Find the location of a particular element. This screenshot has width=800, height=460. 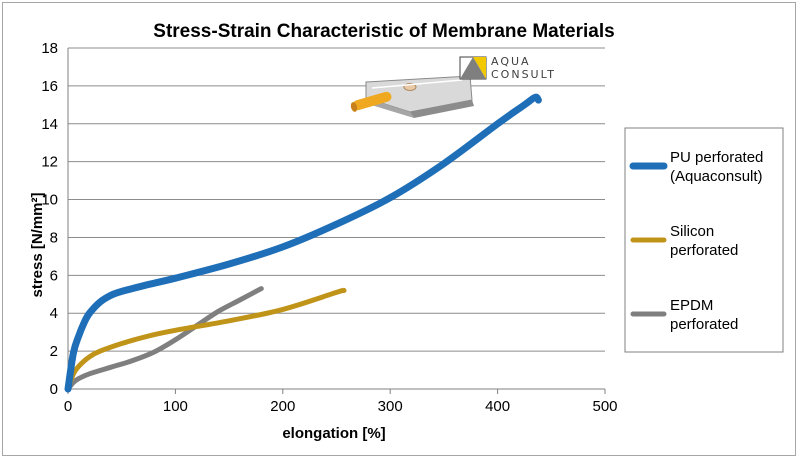

series-line-epdm is located at coordinates (164, 339).